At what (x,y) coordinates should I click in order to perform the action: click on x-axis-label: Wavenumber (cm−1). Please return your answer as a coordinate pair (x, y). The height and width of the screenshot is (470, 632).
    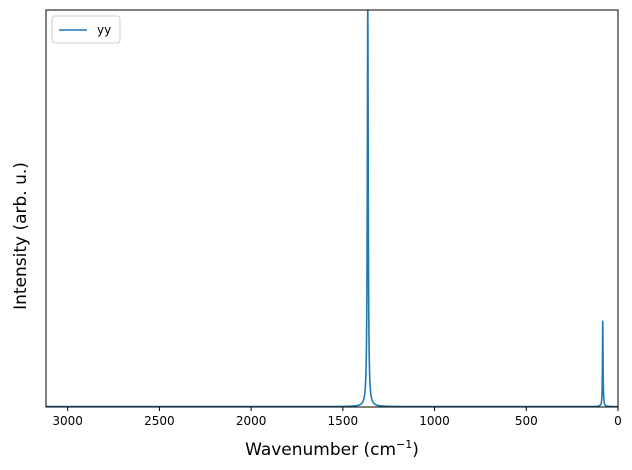
    Looking at the image, I should click on (332, 449).